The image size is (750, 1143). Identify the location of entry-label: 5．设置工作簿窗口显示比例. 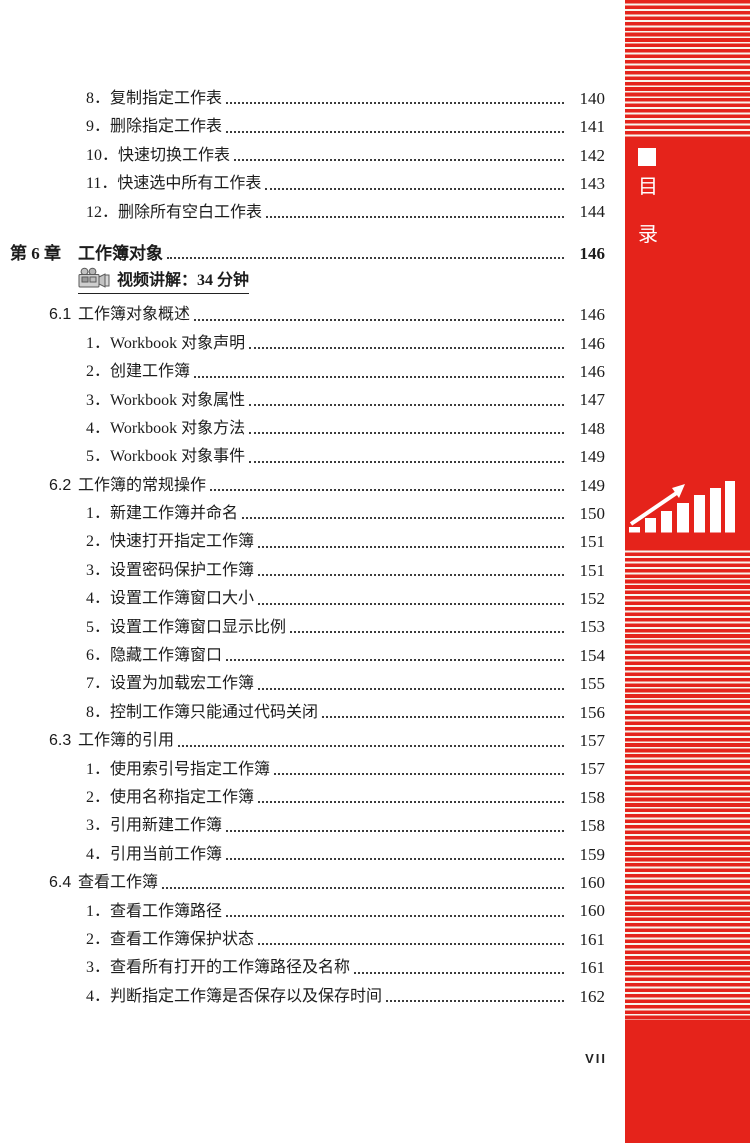
(186, 627).